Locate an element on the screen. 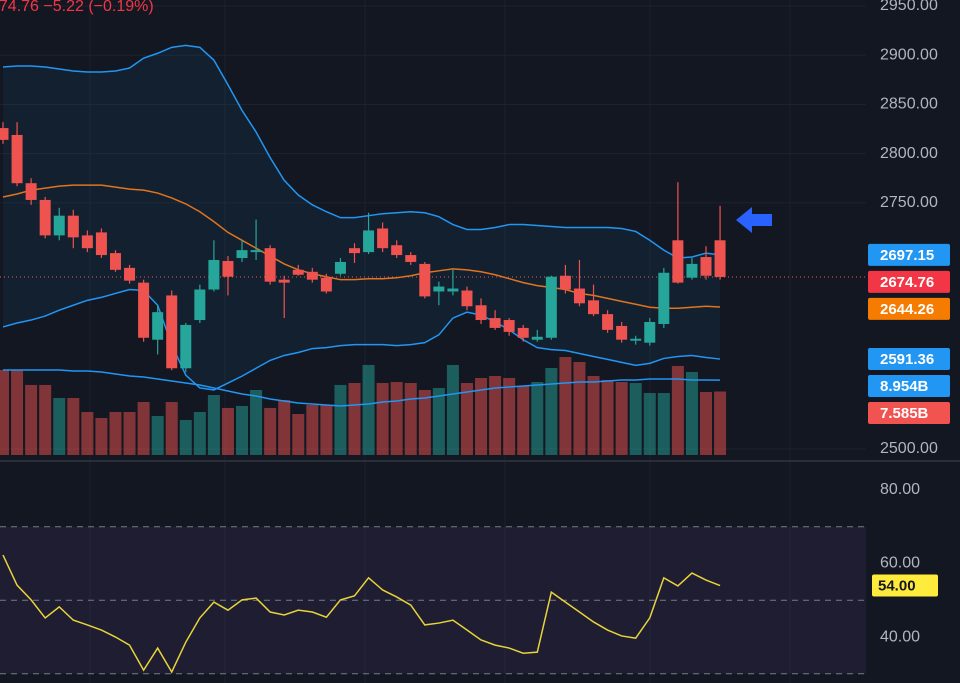 The width and height of the screenshot is (960, 683). arrow-marker is located at coordinates (754, 220).